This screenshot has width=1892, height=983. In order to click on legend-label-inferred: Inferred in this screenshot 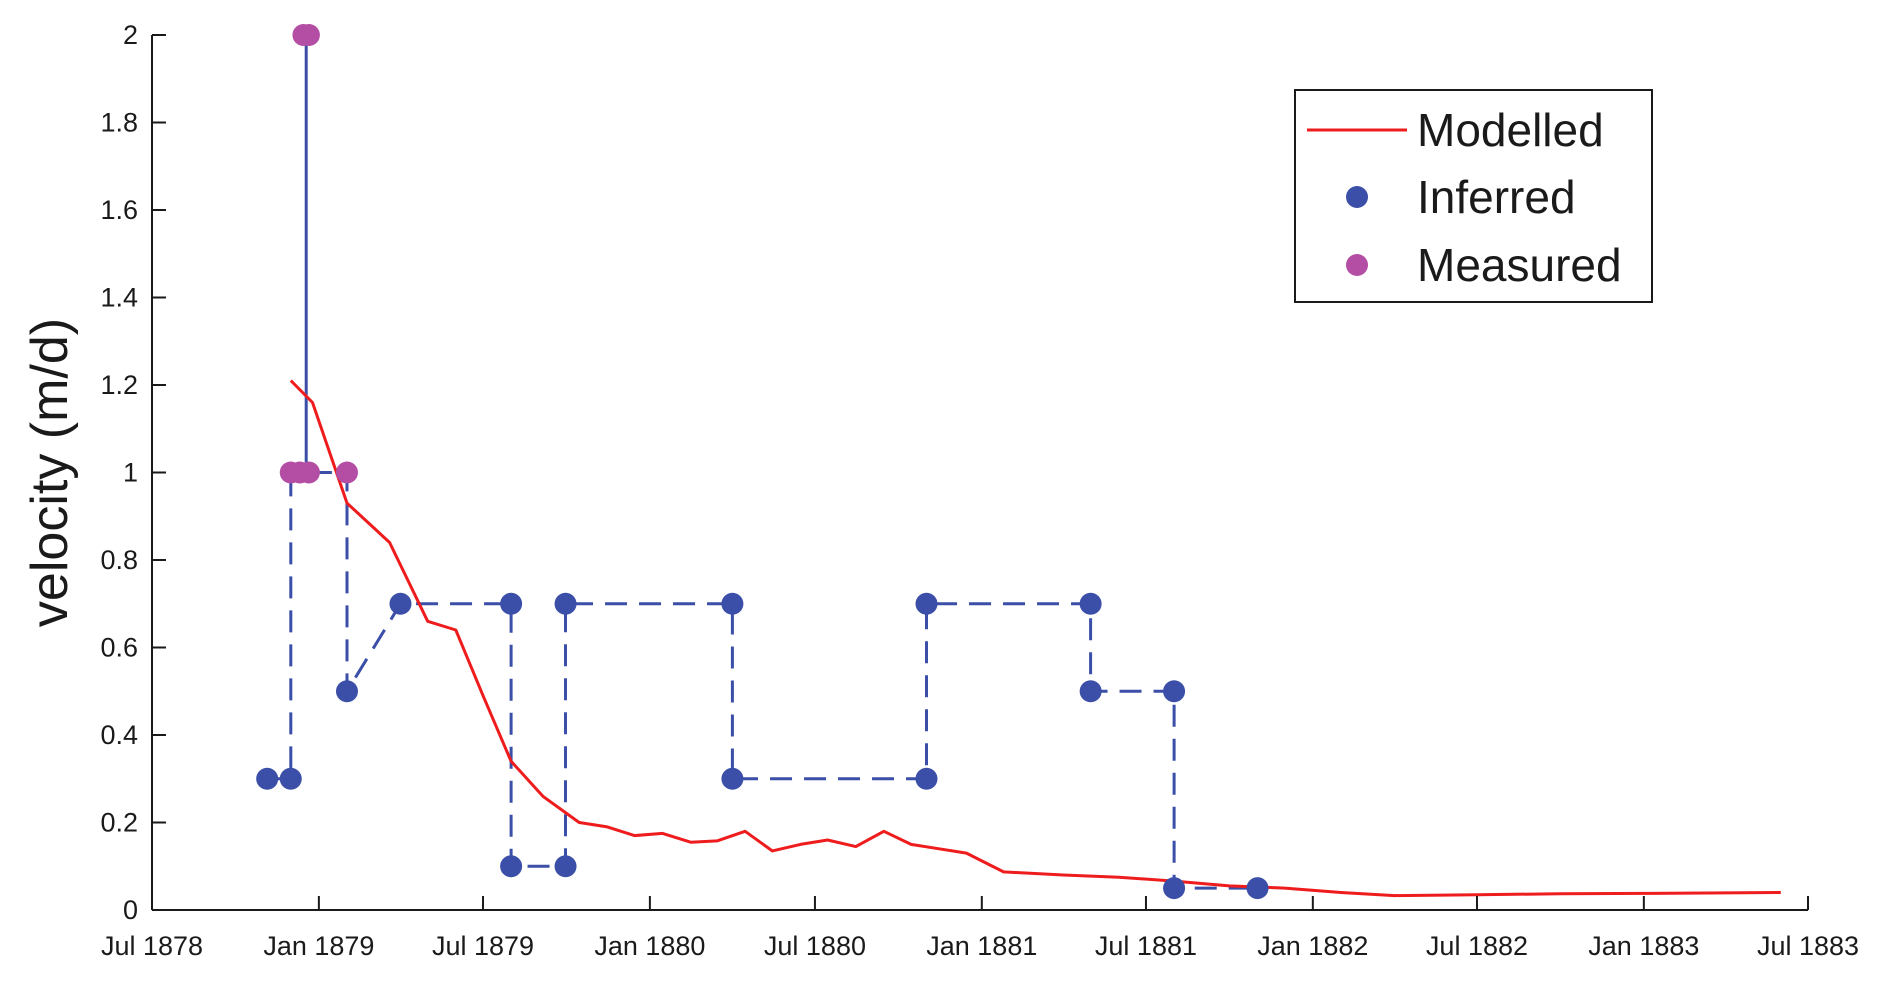, I will do `click(1496, 197)`.